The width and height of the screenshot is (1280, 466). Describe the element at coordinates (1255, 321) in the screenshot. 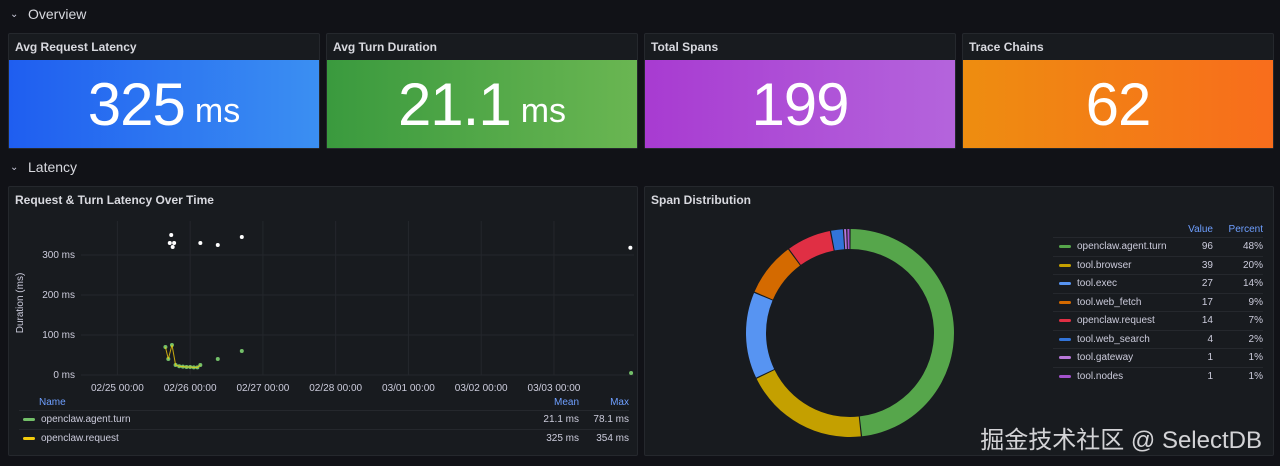

I see `slice-percent: 7%` at that location.